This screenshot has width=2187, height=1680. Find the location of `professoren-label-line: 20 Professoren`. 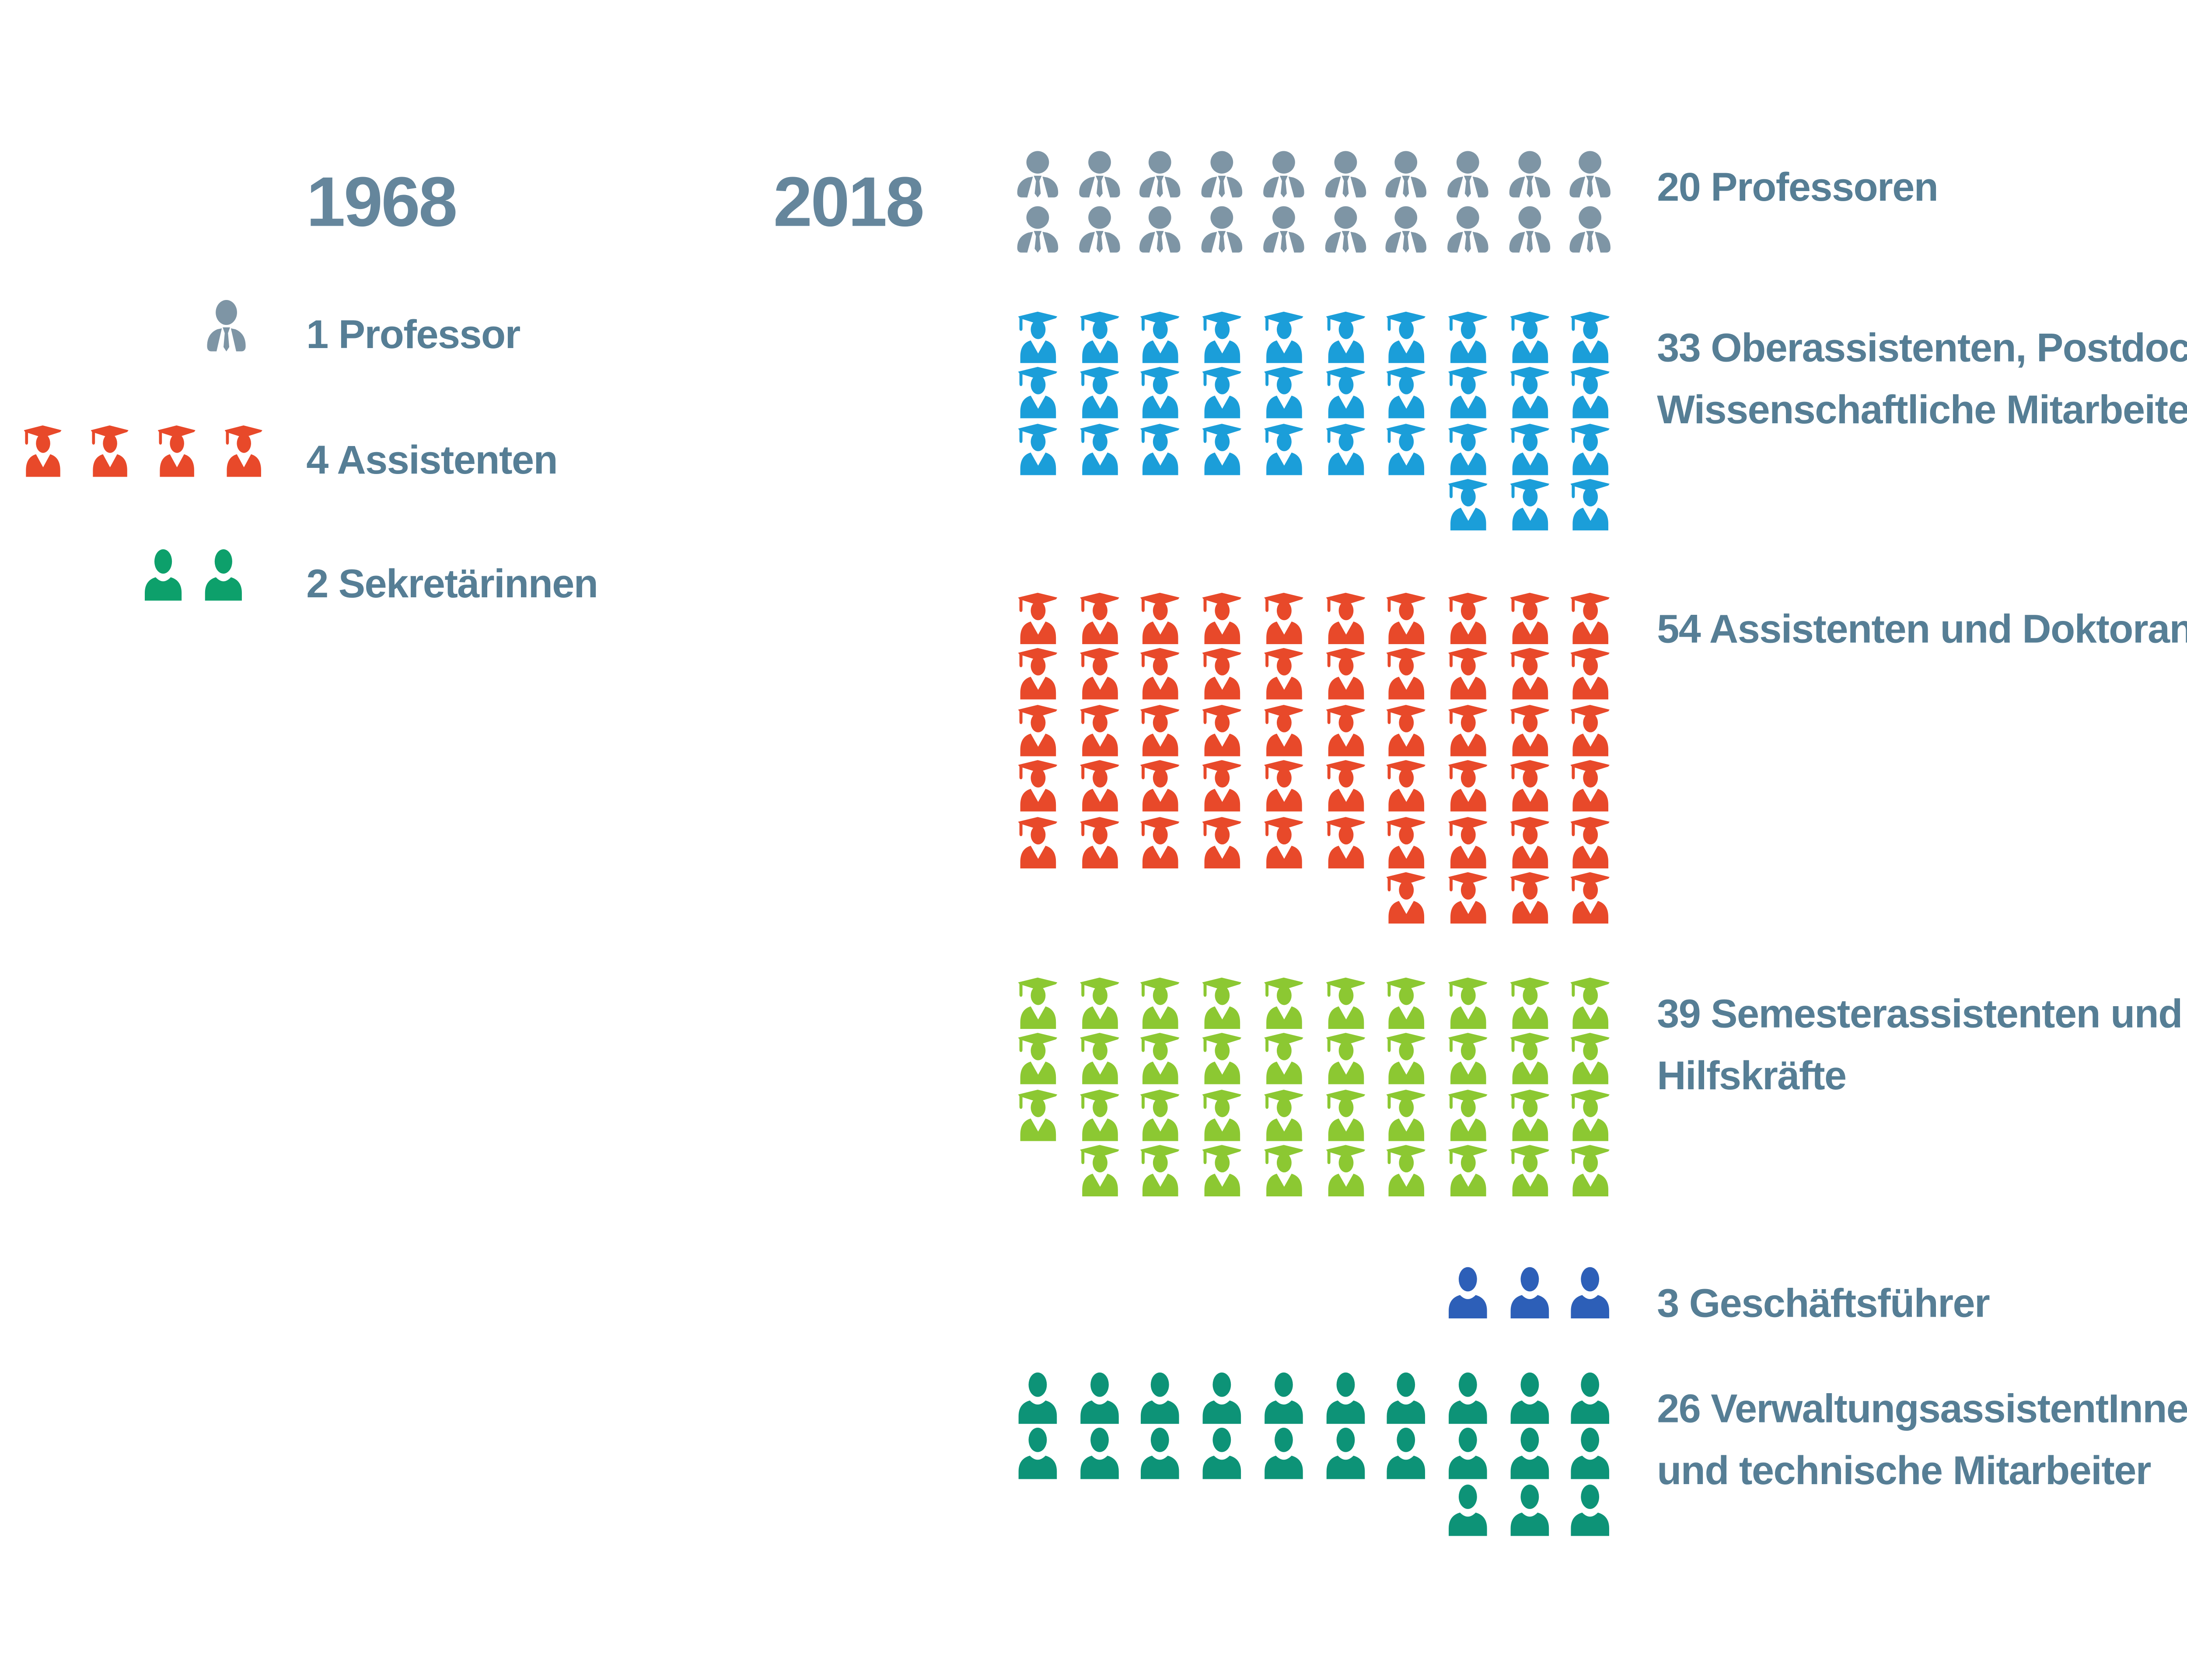

professoren-label-line: 20 Professoren is located at coordinates (1798, 188).